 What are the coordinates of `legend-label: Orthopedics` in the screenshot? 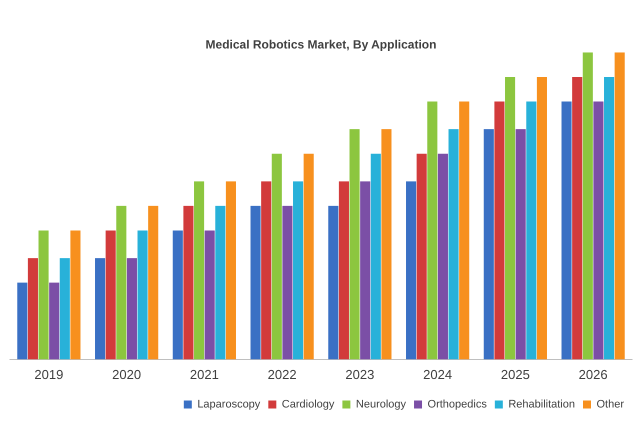 It's located at (458, 404).